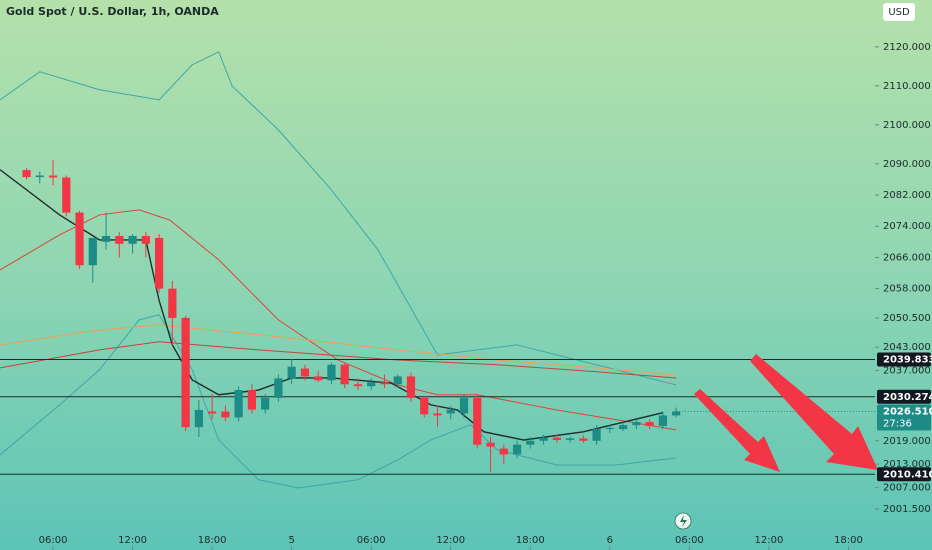  I want to click on y-tick-label: 2090.000, so click(907, 164).